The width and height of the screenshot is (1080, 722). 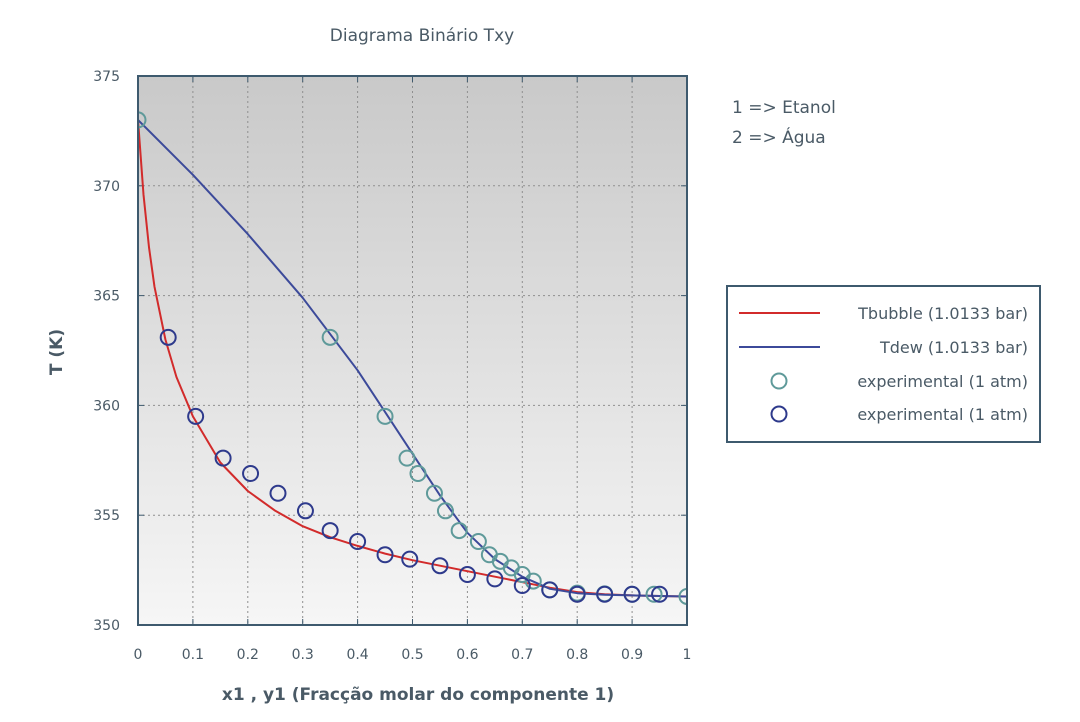 I want to click on x-tick-label: 0.5, so click(x=412, y=655).